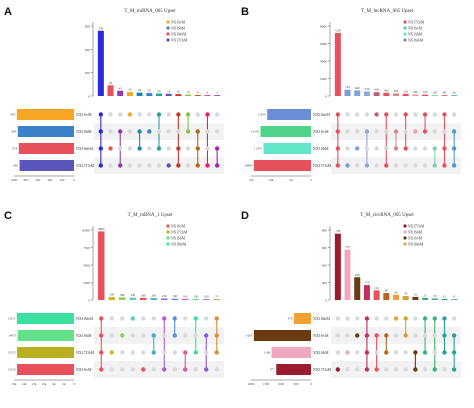  What do you see at coordinates (62, 180) in the screenshot?
I see `set-size-tick-label: 200` at bounding box center [62, 180].